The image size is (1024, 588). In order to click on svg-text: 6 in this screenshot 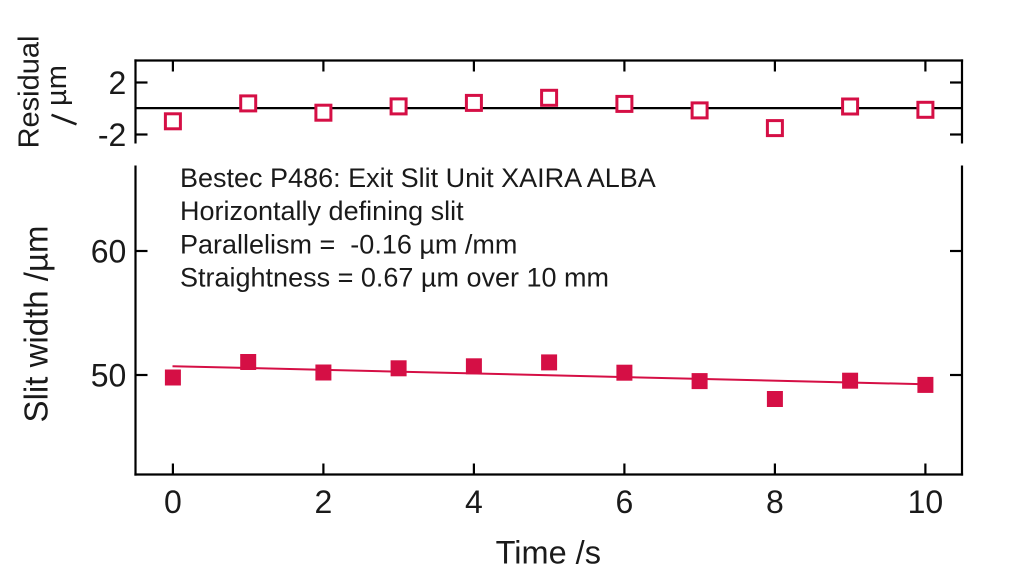, I will do `click(625, 502)`.